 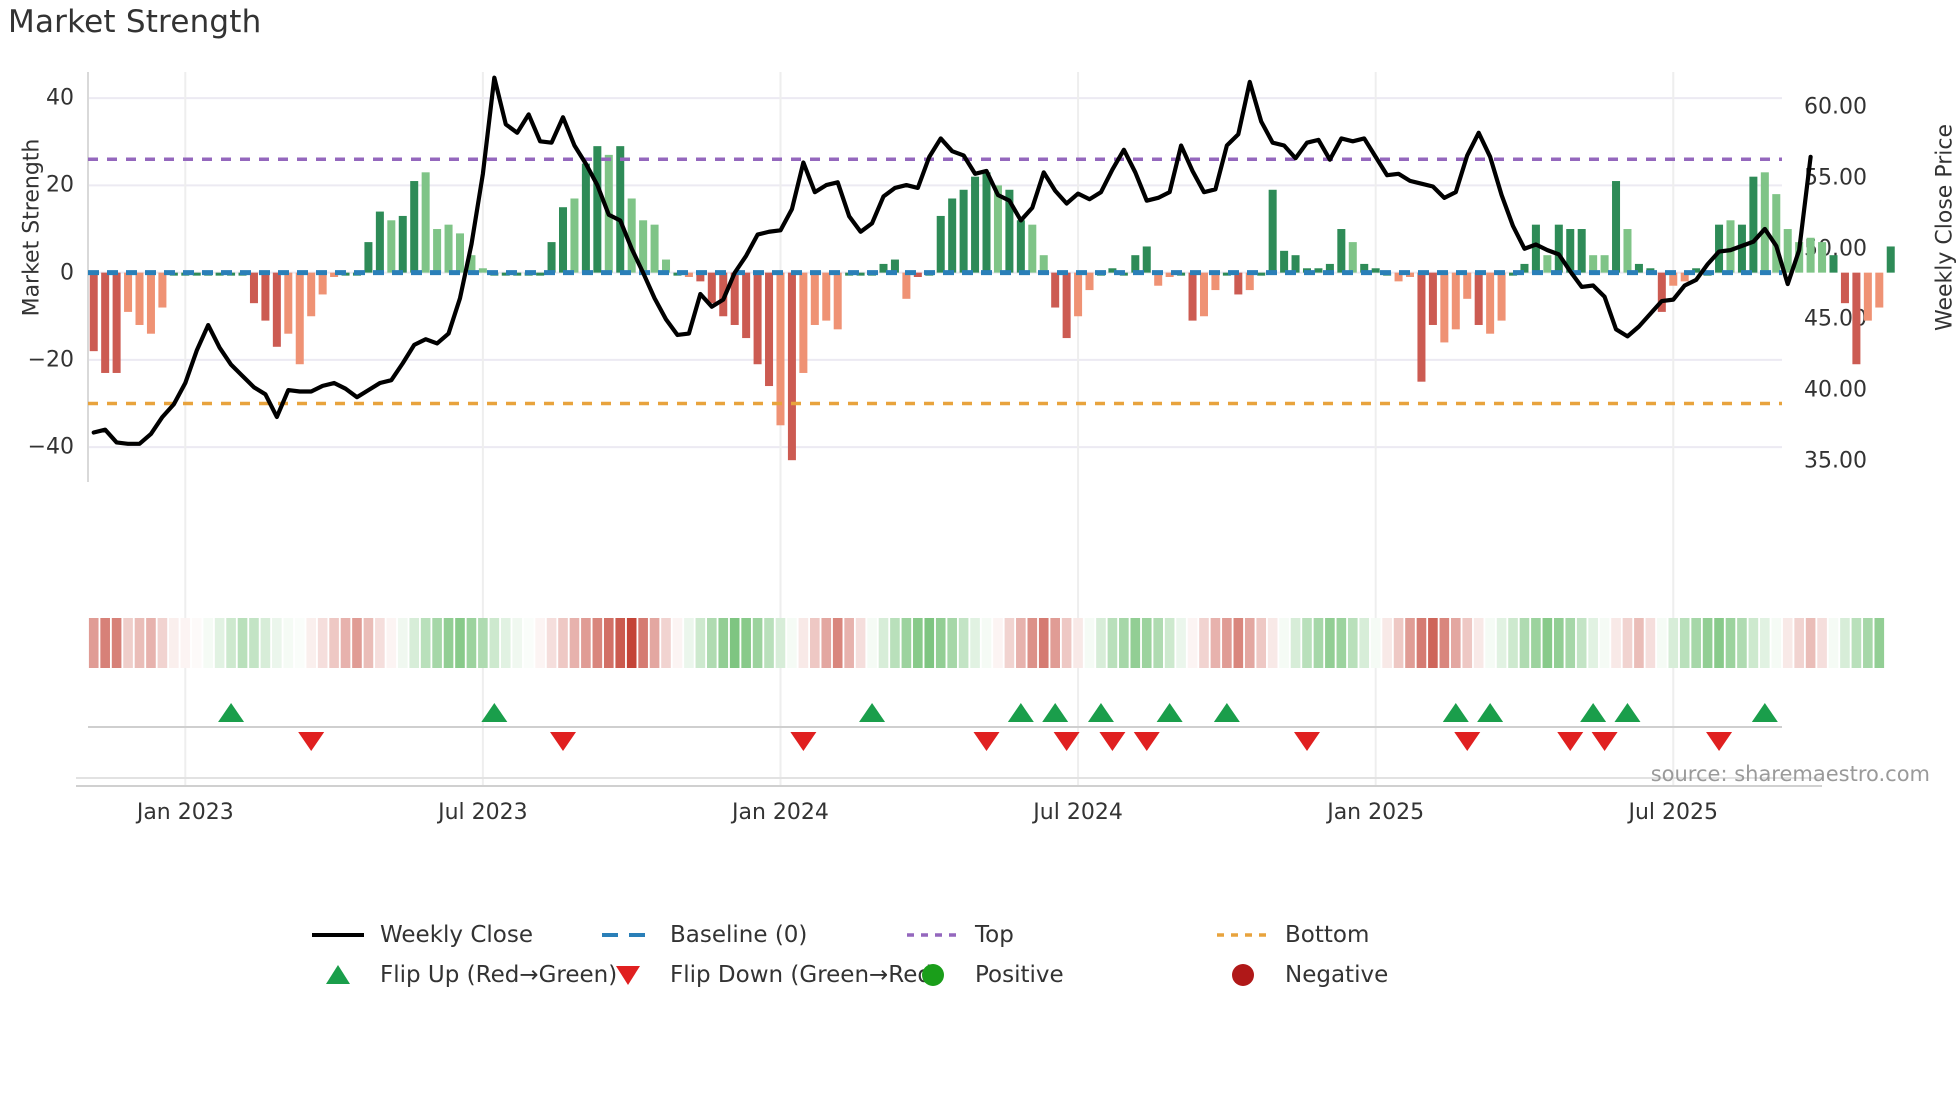 I want to click on legend-item-label: Weekly Close, so click(x=456, y=935).